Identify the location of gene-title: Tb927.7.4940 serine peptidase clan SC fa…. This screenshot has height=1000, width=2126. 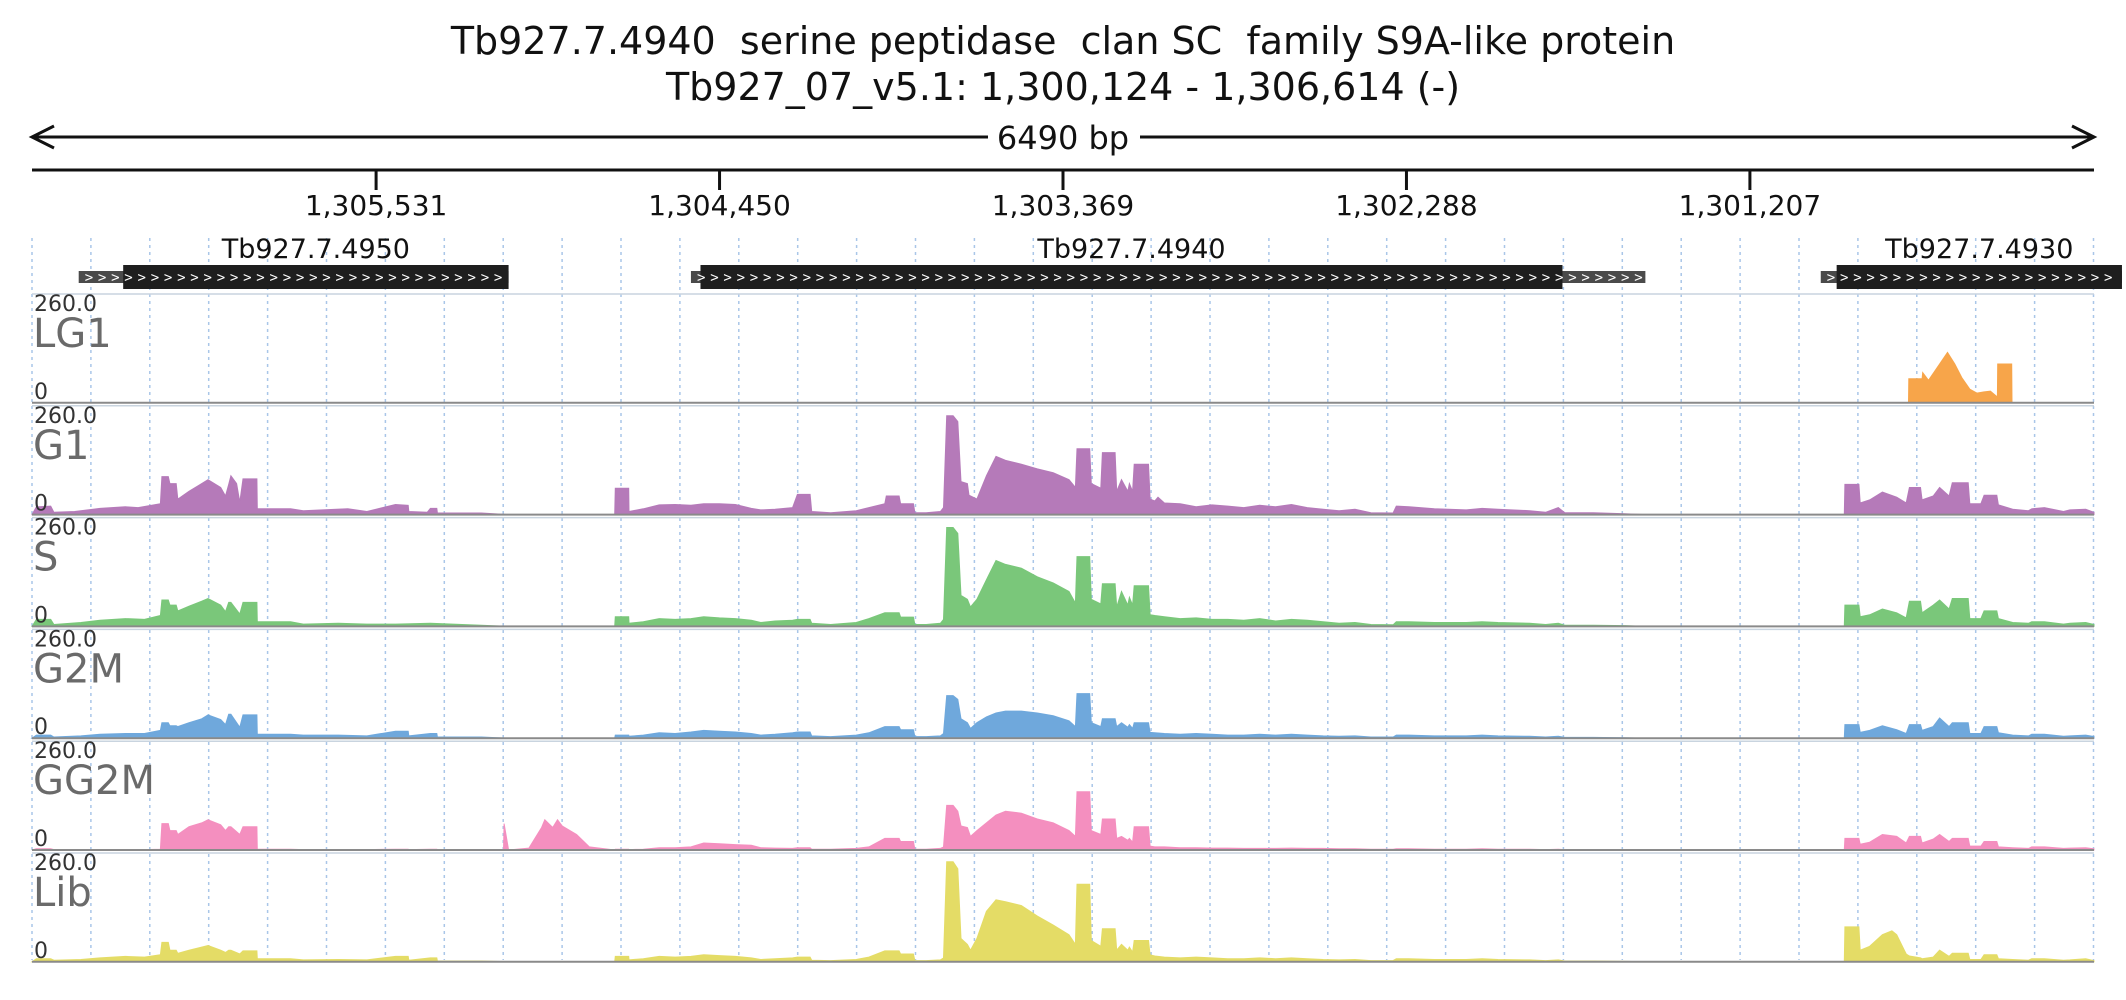
(1063, 41).